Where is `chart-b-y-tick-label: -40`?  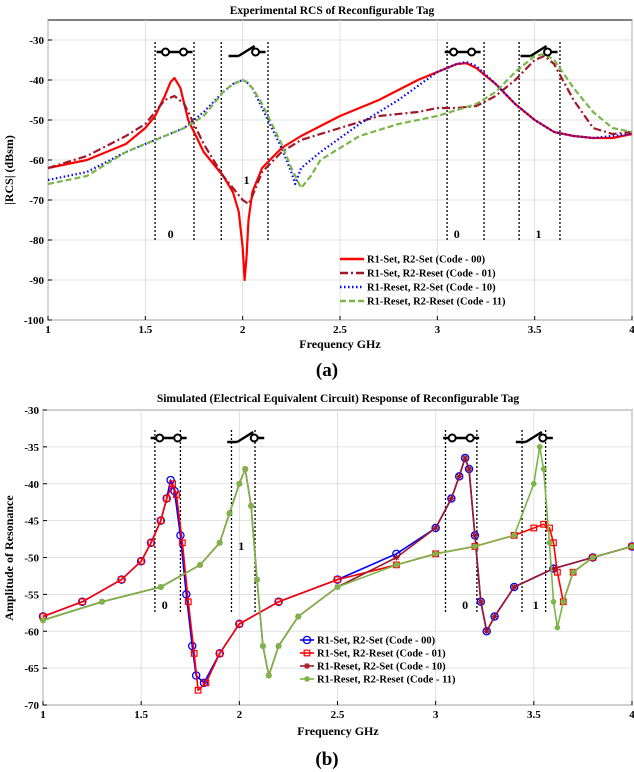 chart-b-y-tick-label: -40 is located at coordinates (31, 485).